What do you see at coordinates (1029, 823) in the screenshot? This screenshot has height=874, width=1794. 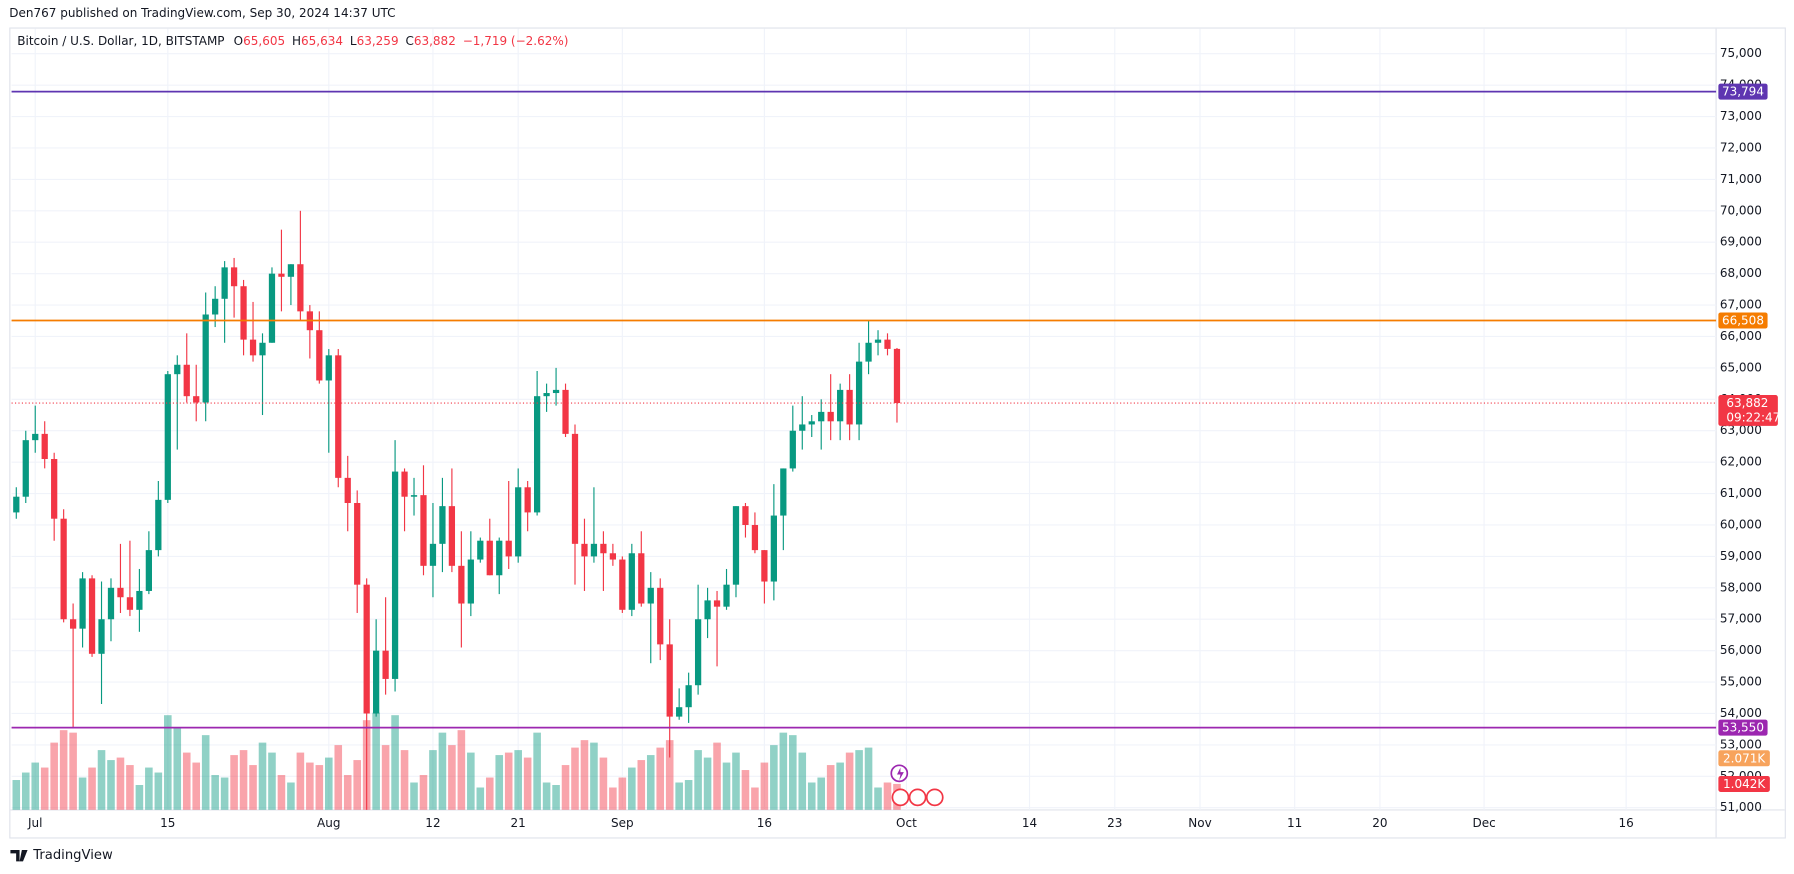 I see `x-tick-label: 14` at bounding box center [1029, 823].